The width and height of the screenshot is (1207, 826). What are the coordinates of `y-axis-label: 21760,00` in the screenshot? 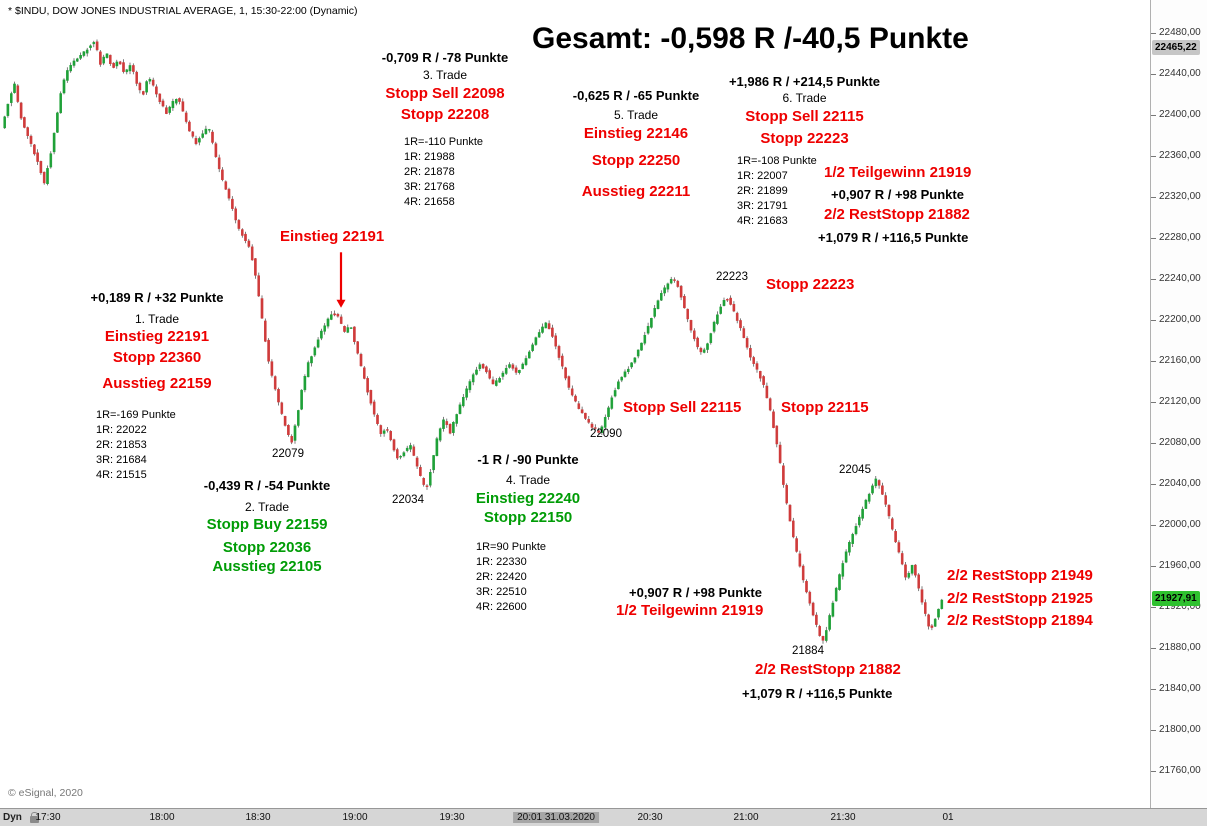 It's located at (1180, 770).